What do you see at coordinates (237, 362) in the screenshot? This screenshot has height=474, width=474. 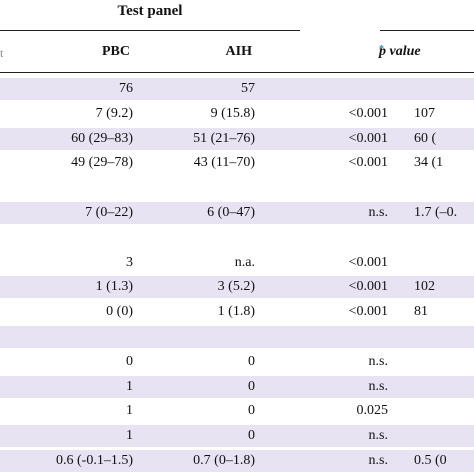 I see `table-row: 0 0 n.s.` at bounding box center [237, 362].